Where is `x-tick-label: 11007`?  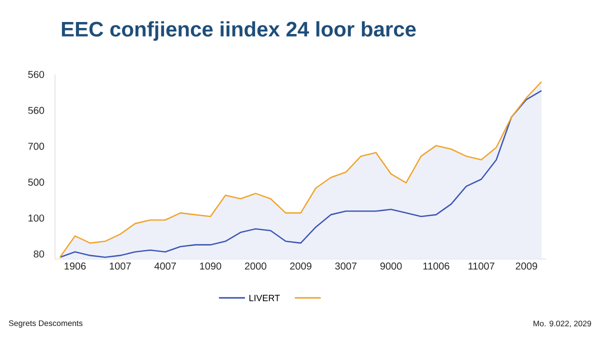
x-tick-label: 11007 is located at coordinates (481, 266).